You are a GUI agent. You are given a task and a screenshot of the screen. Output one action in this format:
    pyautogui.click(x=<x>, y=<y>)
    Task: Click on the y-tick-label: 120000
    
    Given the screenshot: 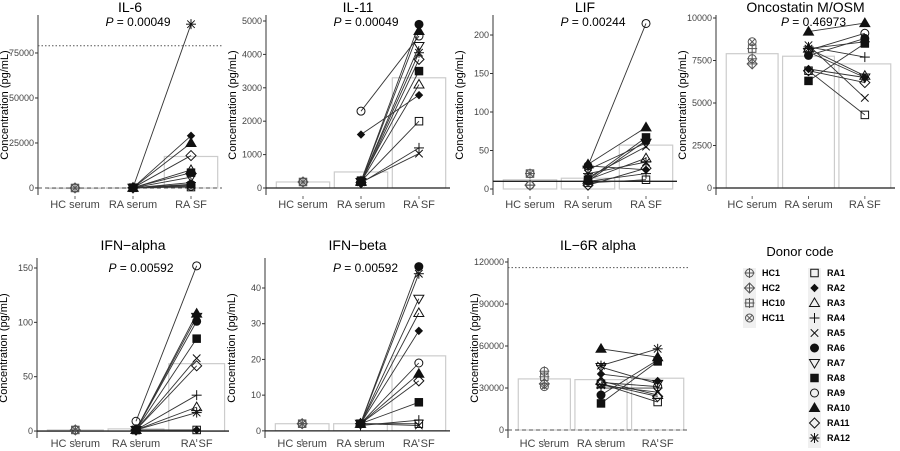 What is the action you would take?
    pyautogui.click(x=489, y=262)
    